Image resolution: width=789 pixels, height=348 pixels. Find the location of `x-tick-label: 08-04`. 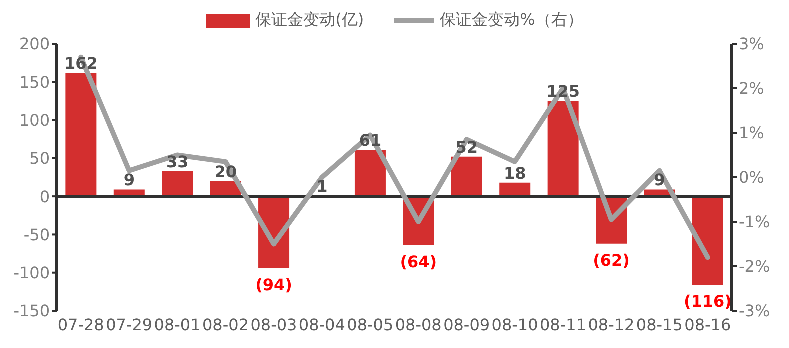

x-tick-label: 08-04 is located at coordinates (322, 324).